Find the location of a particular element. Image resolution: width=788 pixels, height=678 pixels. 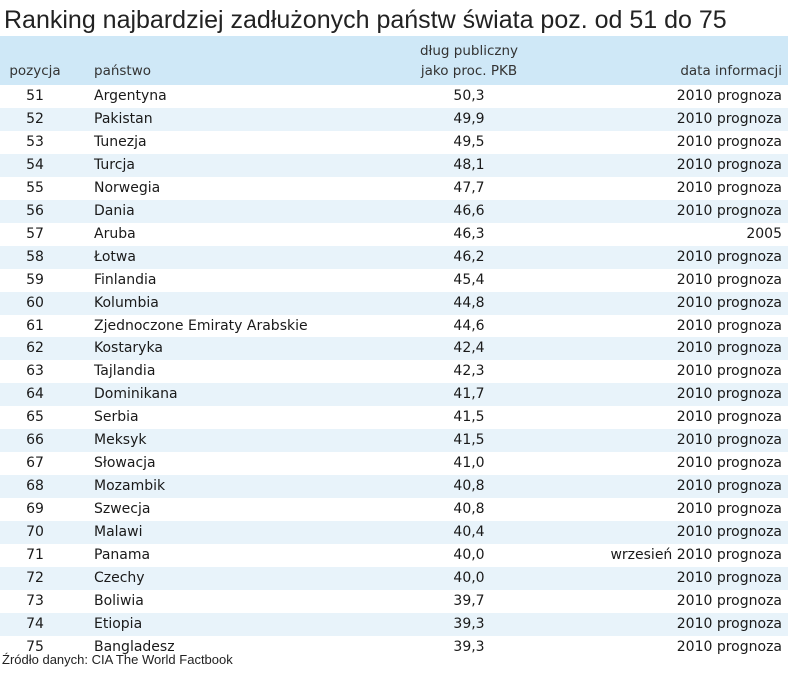

cell-country: Kostaryka is located at coordinates (223, 349).